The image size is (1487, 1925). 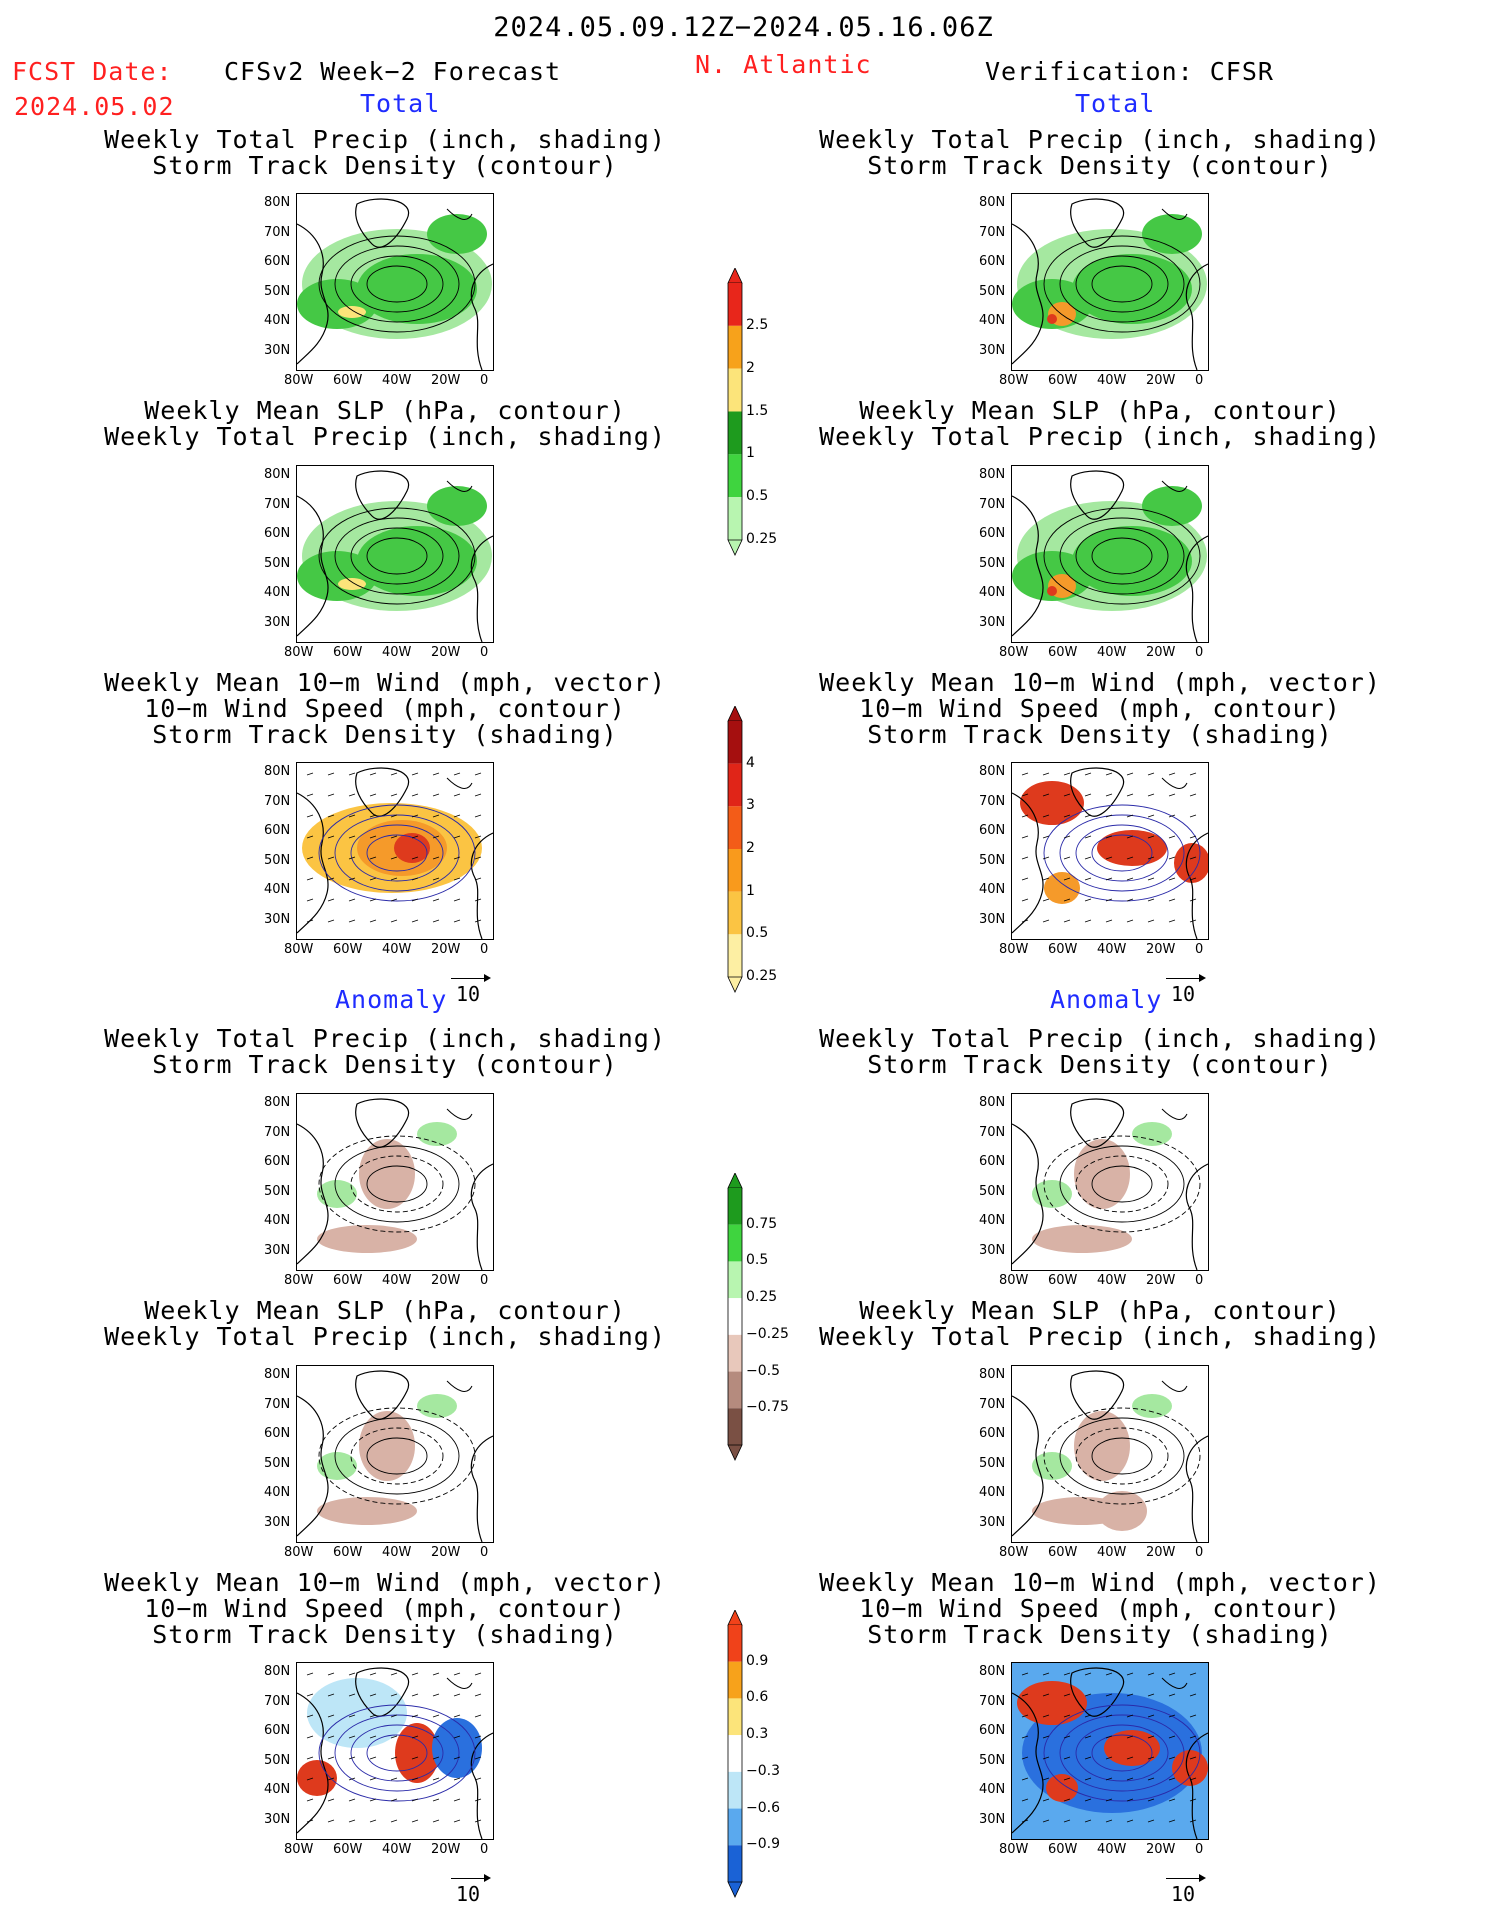 What do you see at coordinates (1132, 561) in the screenshot?
I see `precip-shade` at bounding box center [1132, 561].